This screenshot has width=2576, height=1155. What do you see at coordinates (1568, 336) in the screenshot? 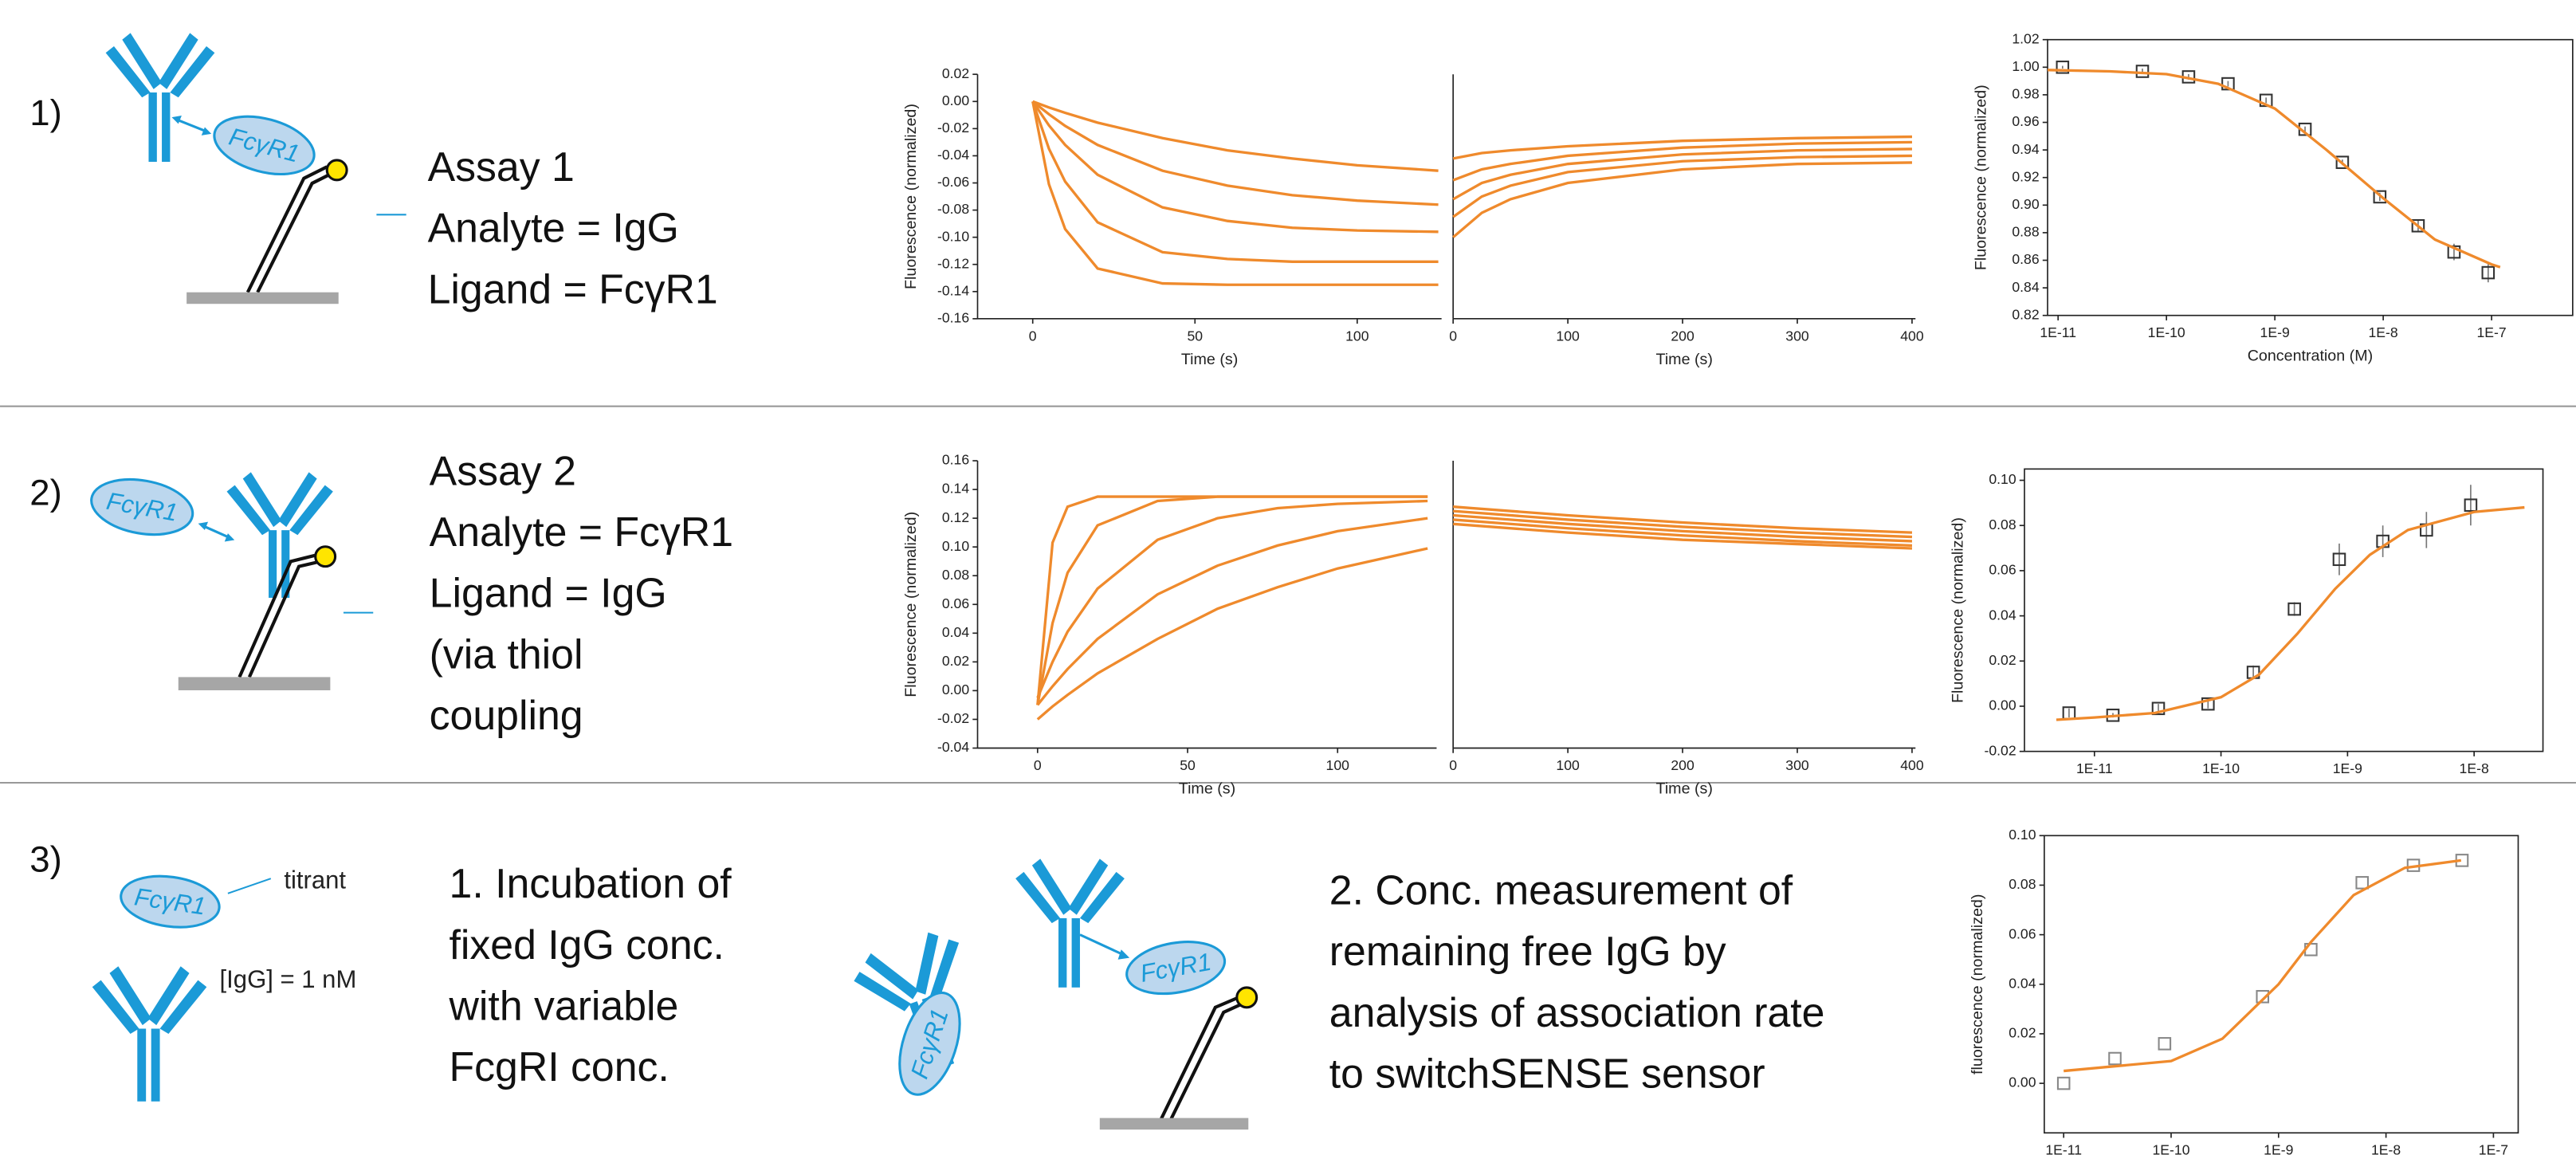
I see `x-tick-label: 100` at bounding box center [1568, 336].